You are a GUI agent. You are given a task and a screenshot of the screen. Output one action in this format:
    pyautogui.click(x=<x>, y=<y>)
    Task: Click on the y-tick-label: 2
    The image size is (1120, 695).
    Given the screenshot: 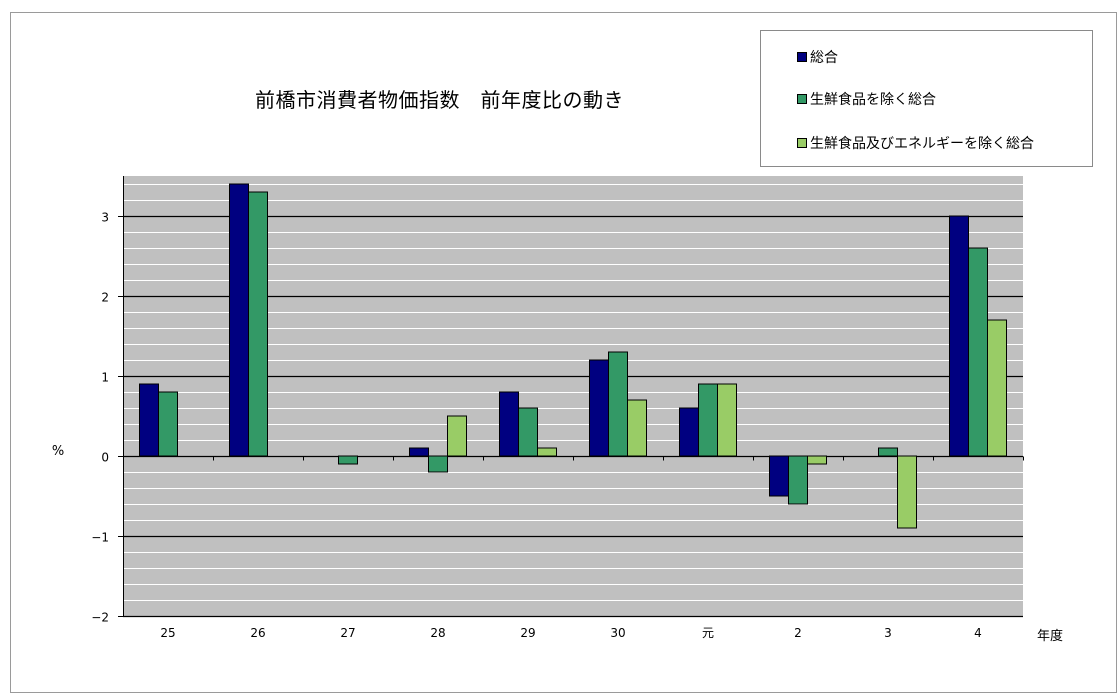 What is the action you would take?
    pyautogui.click(x=105, y=298)
    